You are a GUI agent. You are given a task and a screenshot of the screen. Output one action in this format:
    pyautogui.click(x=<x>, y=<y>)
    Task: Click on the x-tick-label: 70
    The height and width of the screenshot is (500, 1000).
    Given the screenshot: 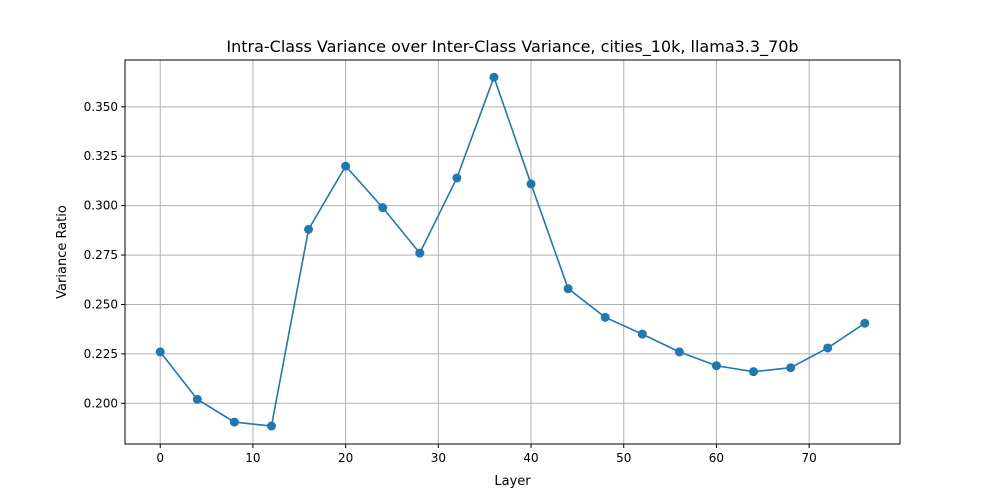 What is the action you would take?
    pyautogui.click(x=809, y=458)
    